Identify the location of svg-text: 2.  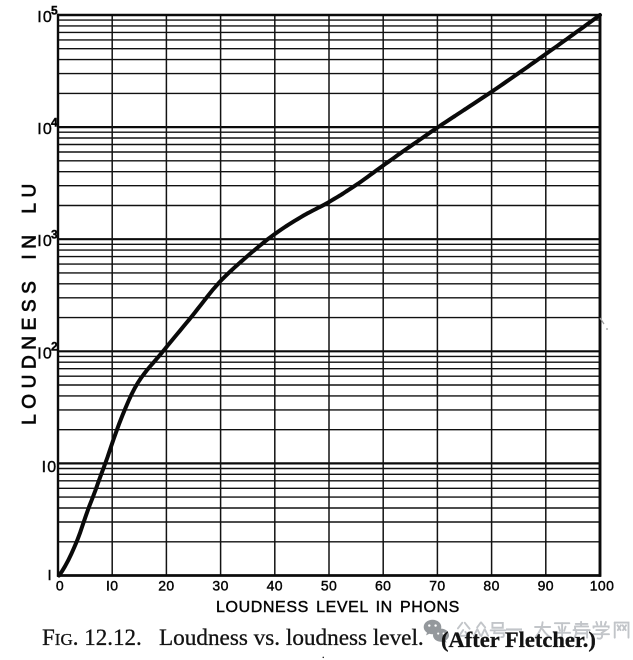
(54, 347).